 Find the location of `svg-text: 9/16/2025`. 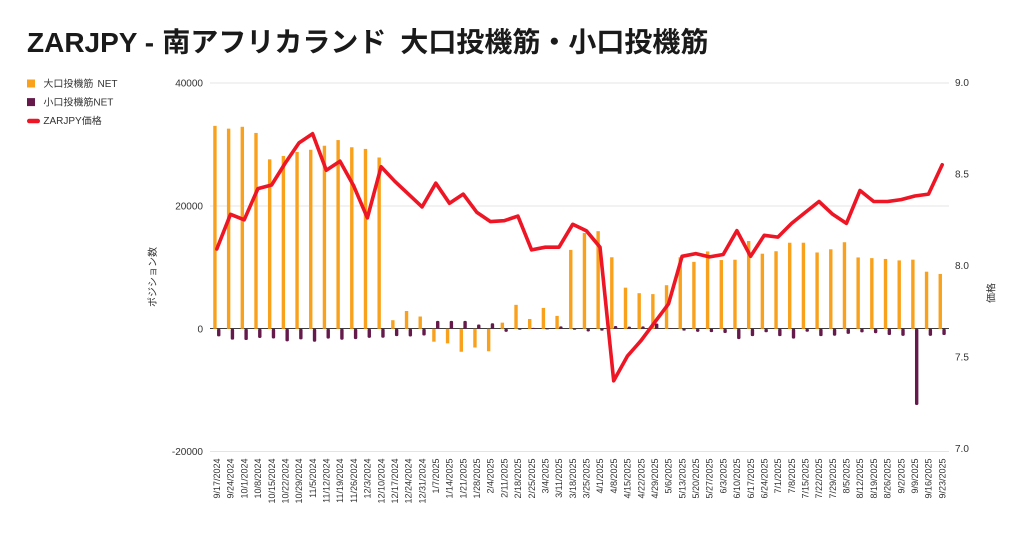

svg-text: 9/16/2025 is located at coordinates (929, 479).